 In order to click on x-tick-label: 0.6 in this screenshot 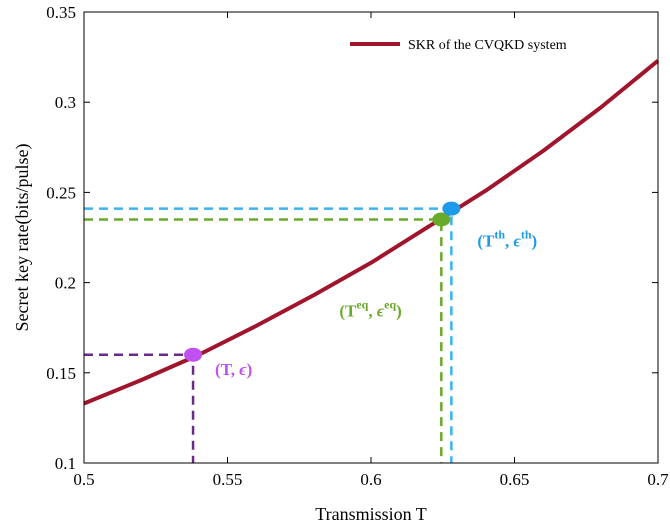, I will do `click(370, 479)`.